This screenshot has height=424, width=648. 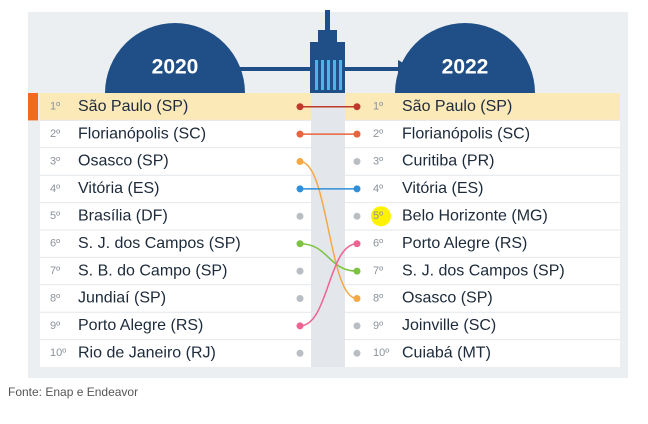 I want to click on connections, so click(x=328, y=216).